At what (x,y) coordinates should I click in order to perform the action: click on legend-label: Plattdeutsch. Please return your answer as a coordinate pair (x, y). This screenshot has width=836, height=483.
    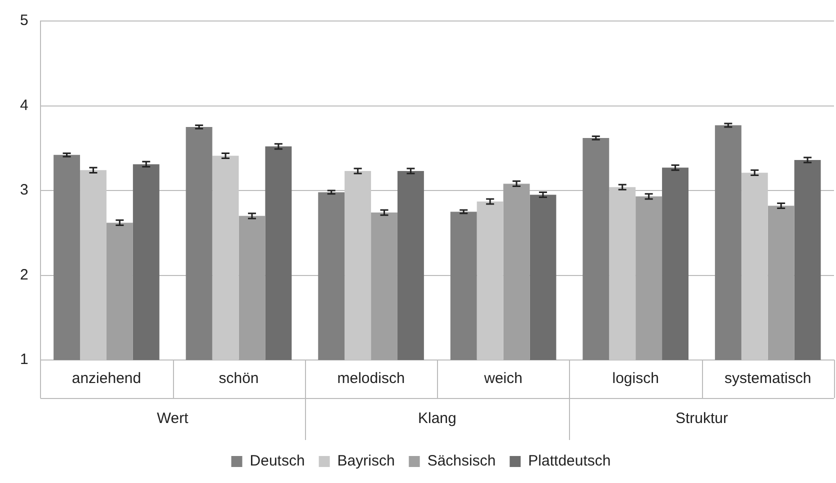
    Looking at the image, I should click on (569, 461).